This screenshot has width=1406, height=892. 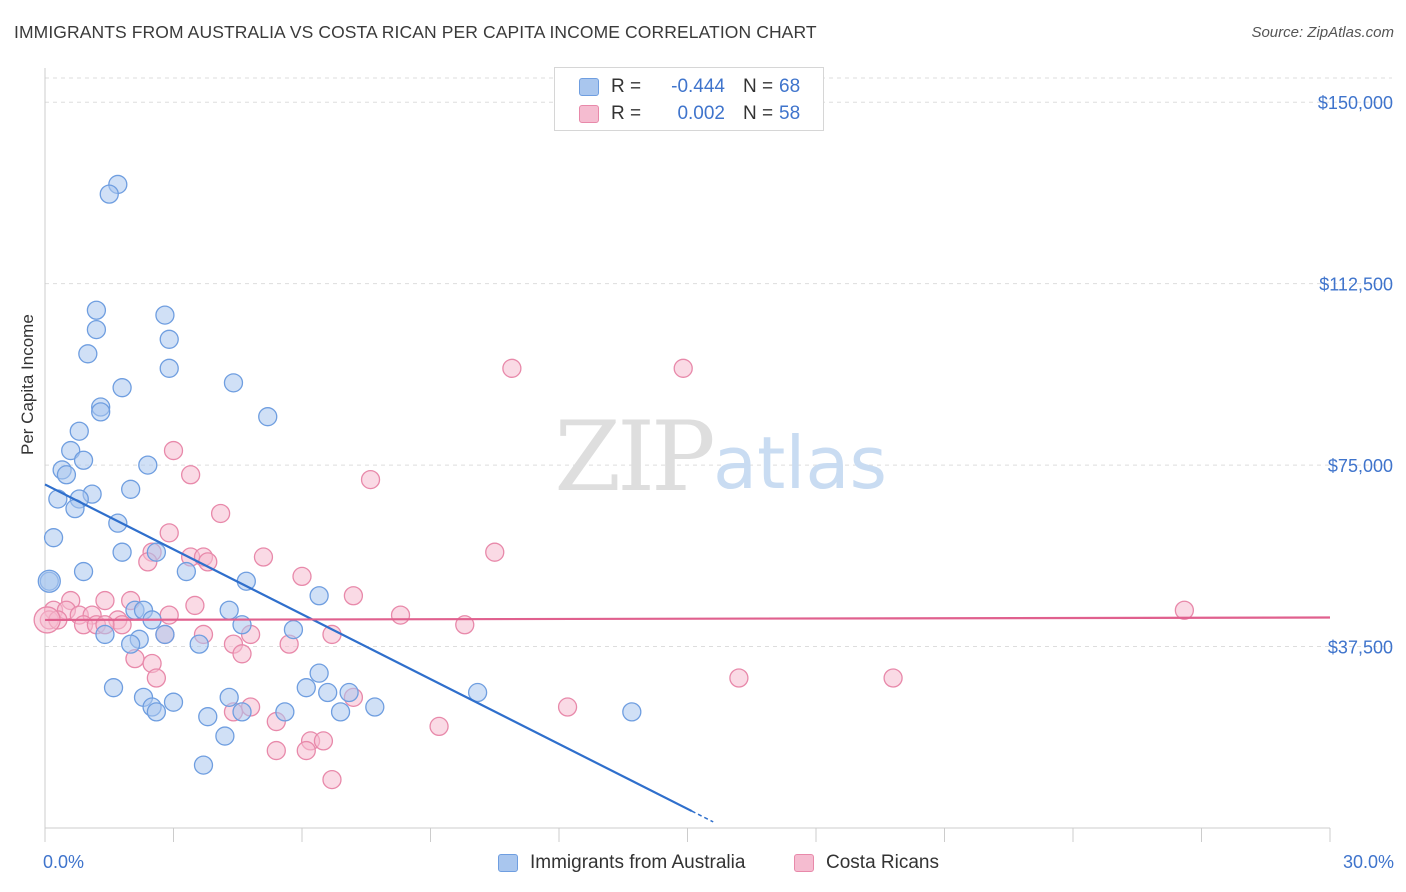 What do you see at coordinates (1360, 466) in the screenshot?
I see `y-tick-label: $75,000` at bounding box center [1360, 466].